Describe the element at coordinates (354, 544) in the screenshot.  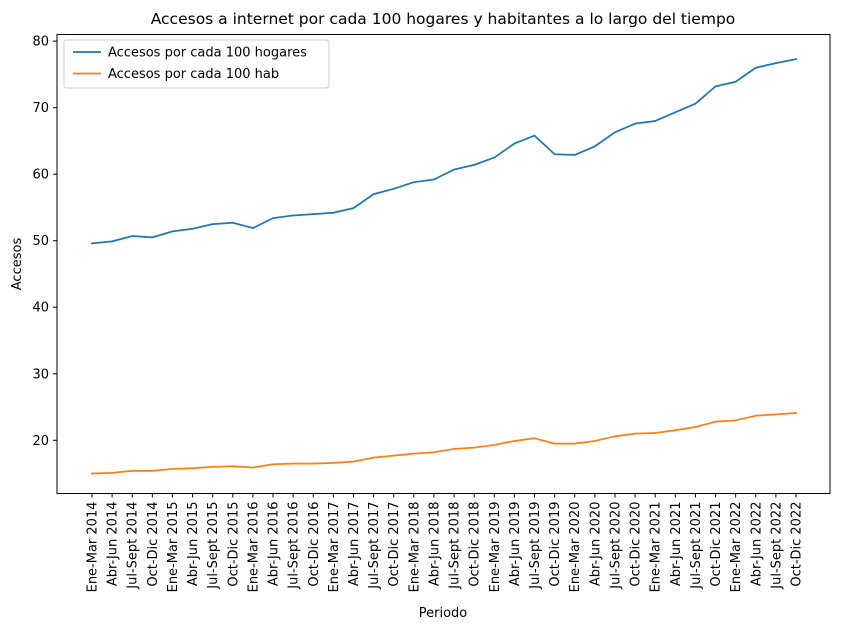
I see `x-tick-label: Abr-Jun 2017` at that location.